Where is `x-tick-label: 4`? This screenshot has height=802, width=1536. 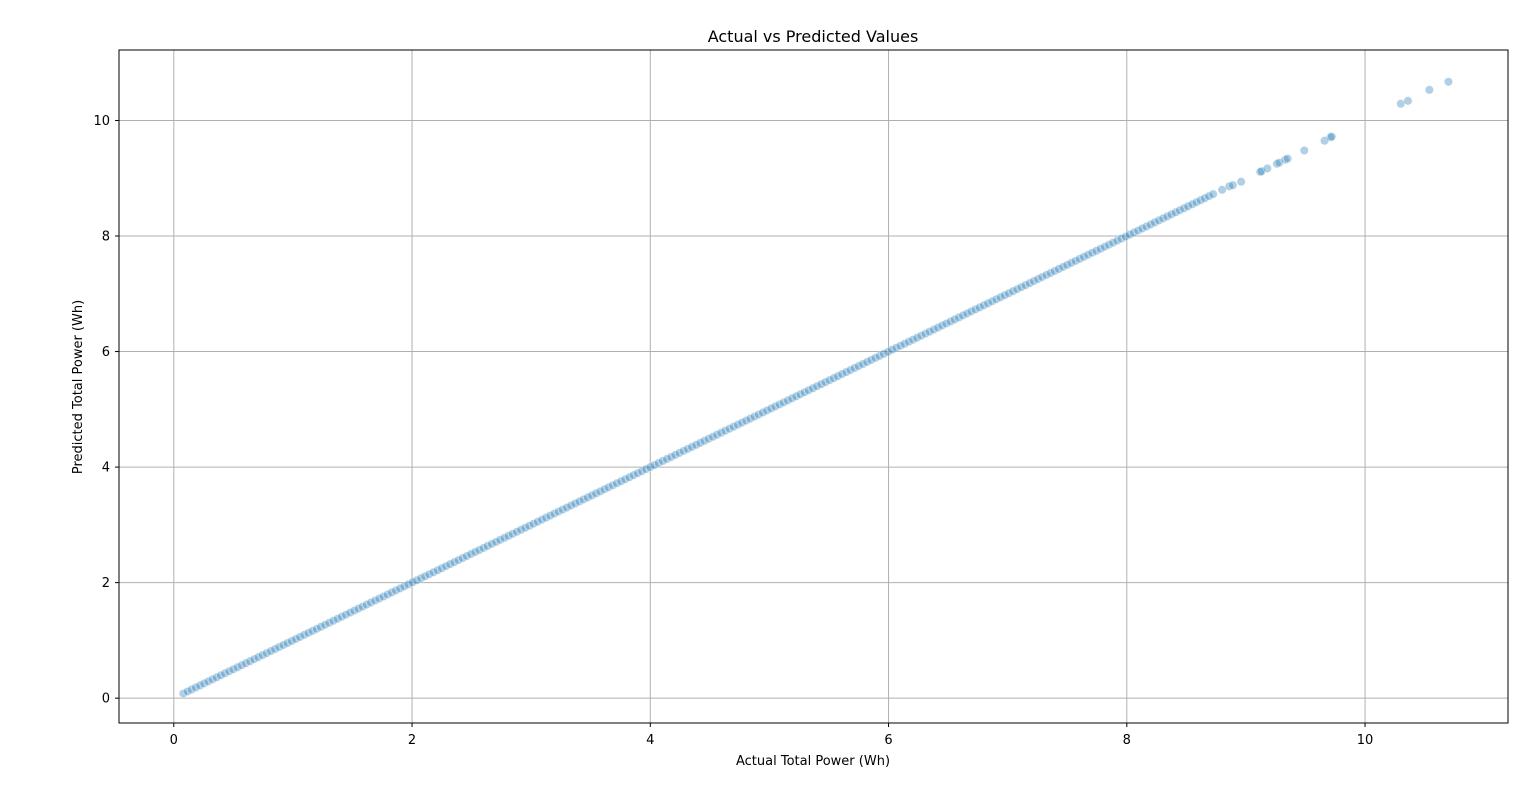
x-tick-label: 4 is located at coordinates (650, 740).